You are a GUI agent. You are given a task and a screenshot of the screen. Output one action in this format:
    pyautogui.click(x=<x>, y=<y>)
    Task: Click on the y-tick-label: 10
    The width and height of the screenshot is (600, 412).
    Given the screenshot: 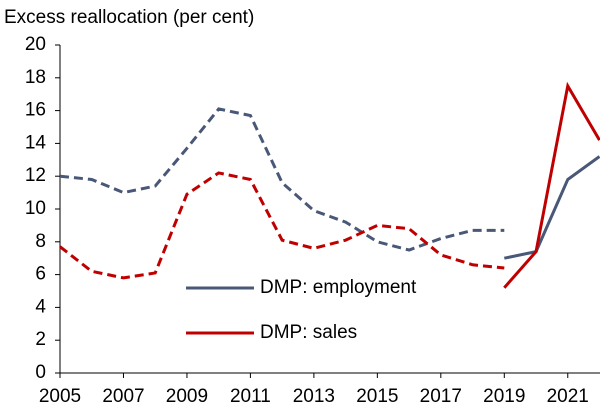 What is the action you would take?
    pyautogui.click(x=35, y=208)
    